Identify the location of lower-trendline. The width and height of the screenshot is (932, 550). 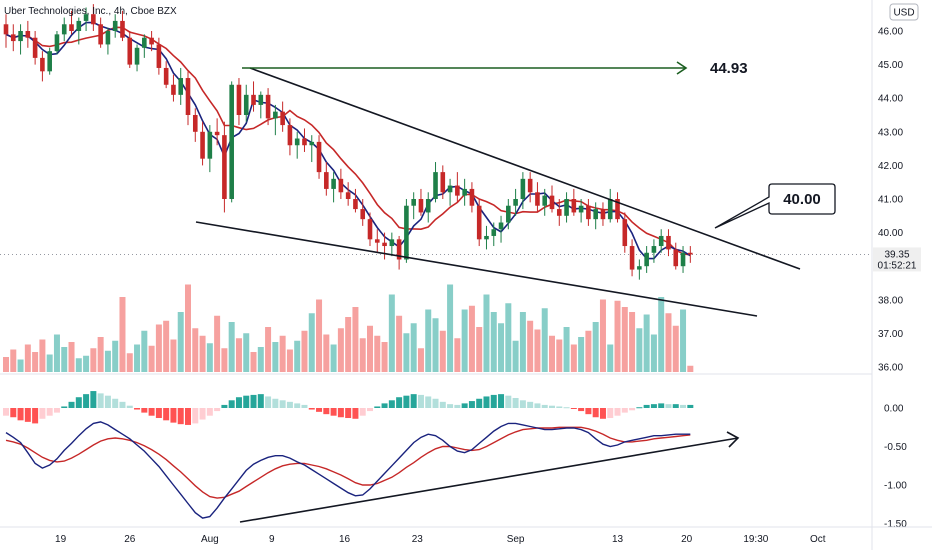
(476, 269).